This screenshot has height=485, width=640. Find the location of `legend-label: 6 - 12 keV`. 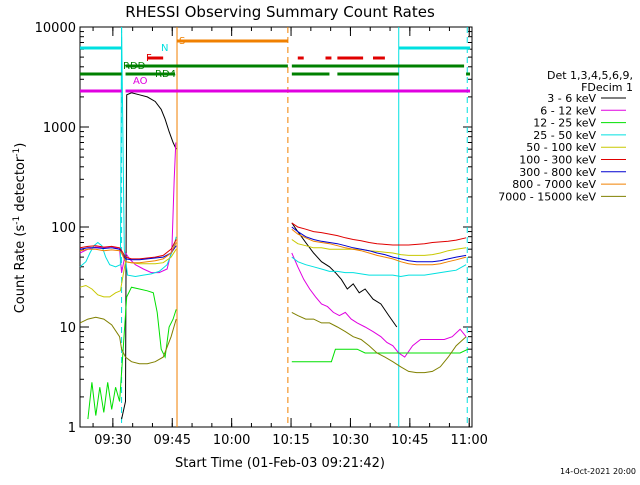

legend-label: 6 - 12 keV is located at coordinates (568, 110).